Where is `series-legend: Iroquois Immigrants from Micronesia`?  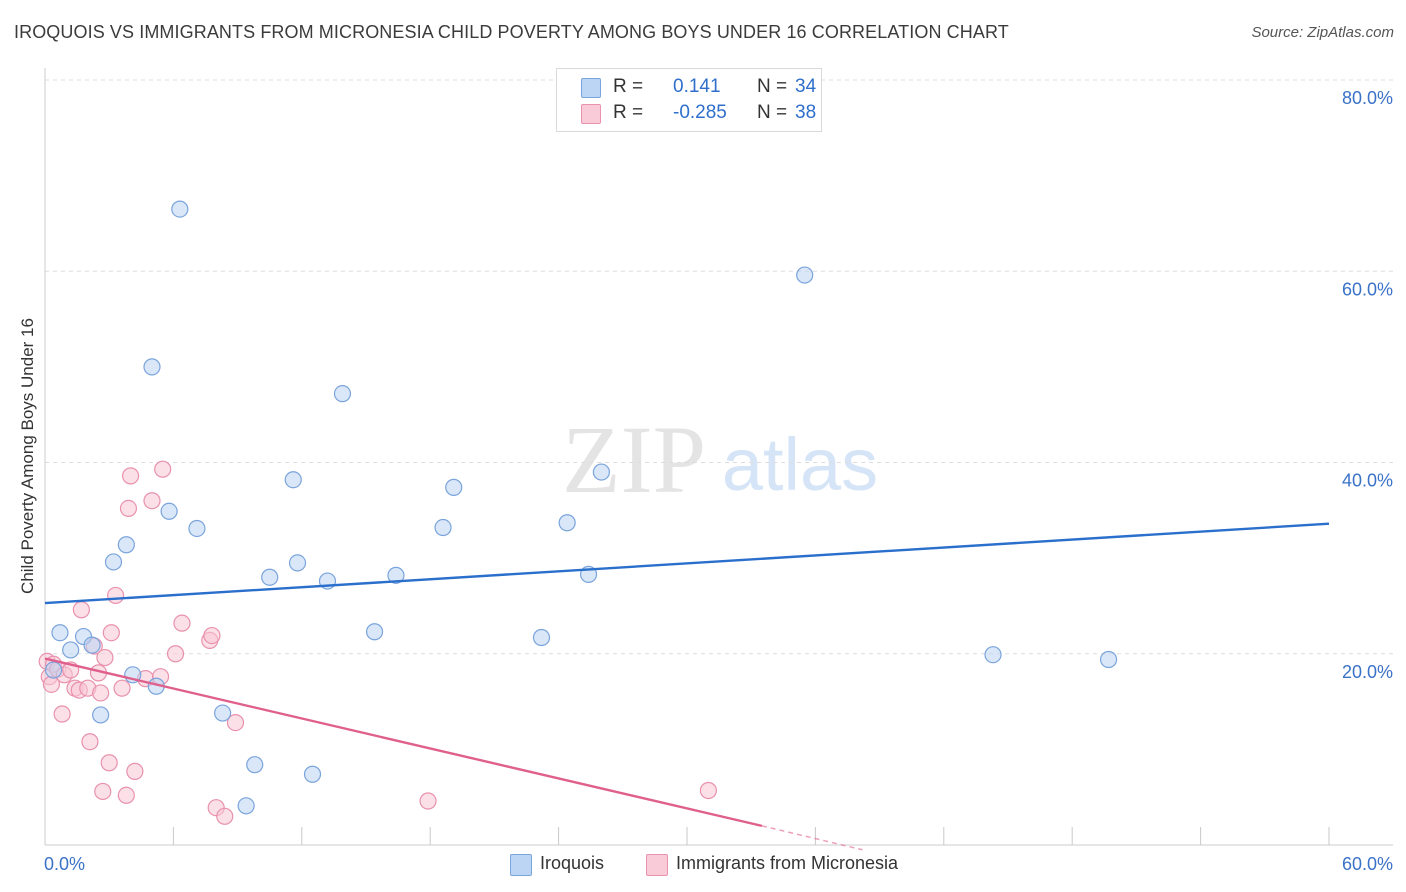
series-legend: Iroquois Immigrants from Micronesia is located at coordinates (703, 865).